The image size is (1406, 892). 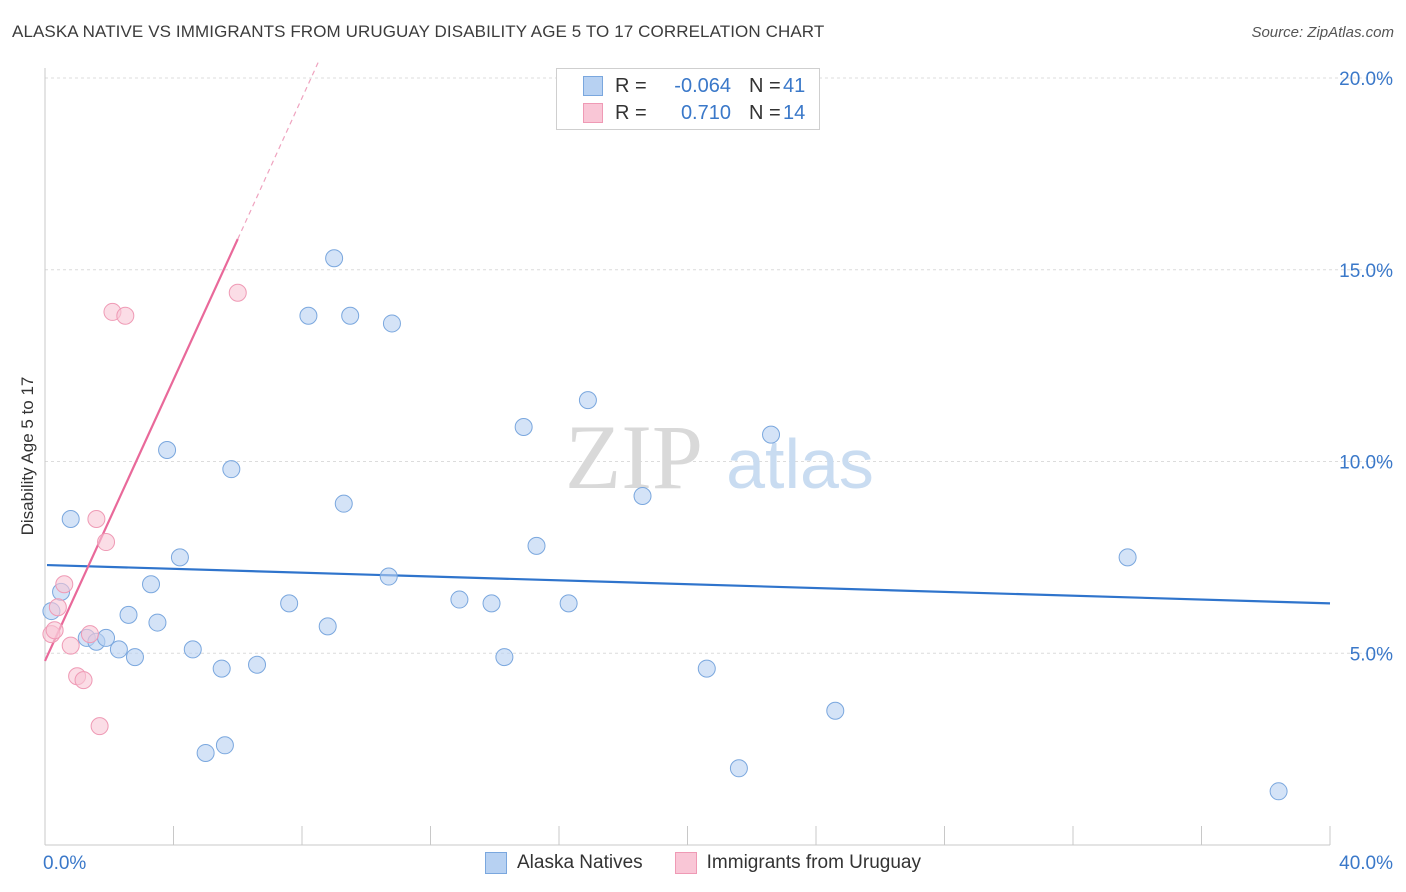 What do you see at coordinates (1366, 79) in the screenshot?
I see `y-tick-label: 20.0%` at bounding box center [1366, 79].